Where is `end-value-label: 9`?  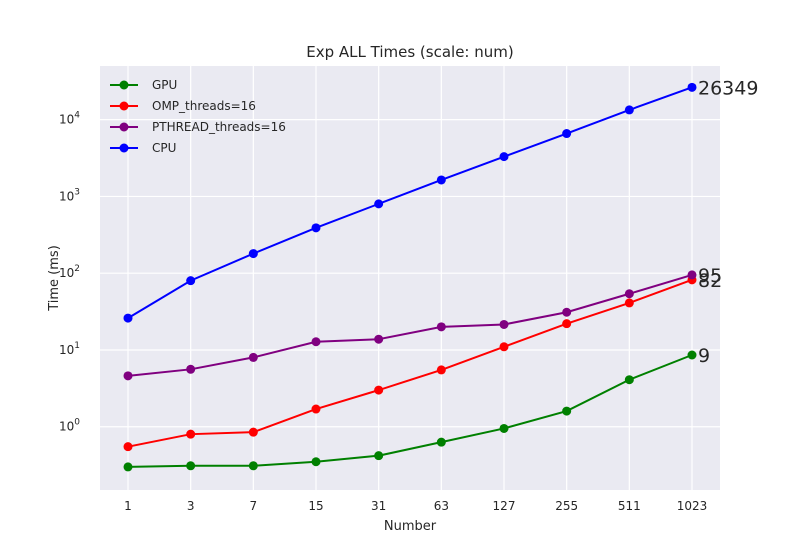 end-value-label: 9 is located at coordinates (704, 356).